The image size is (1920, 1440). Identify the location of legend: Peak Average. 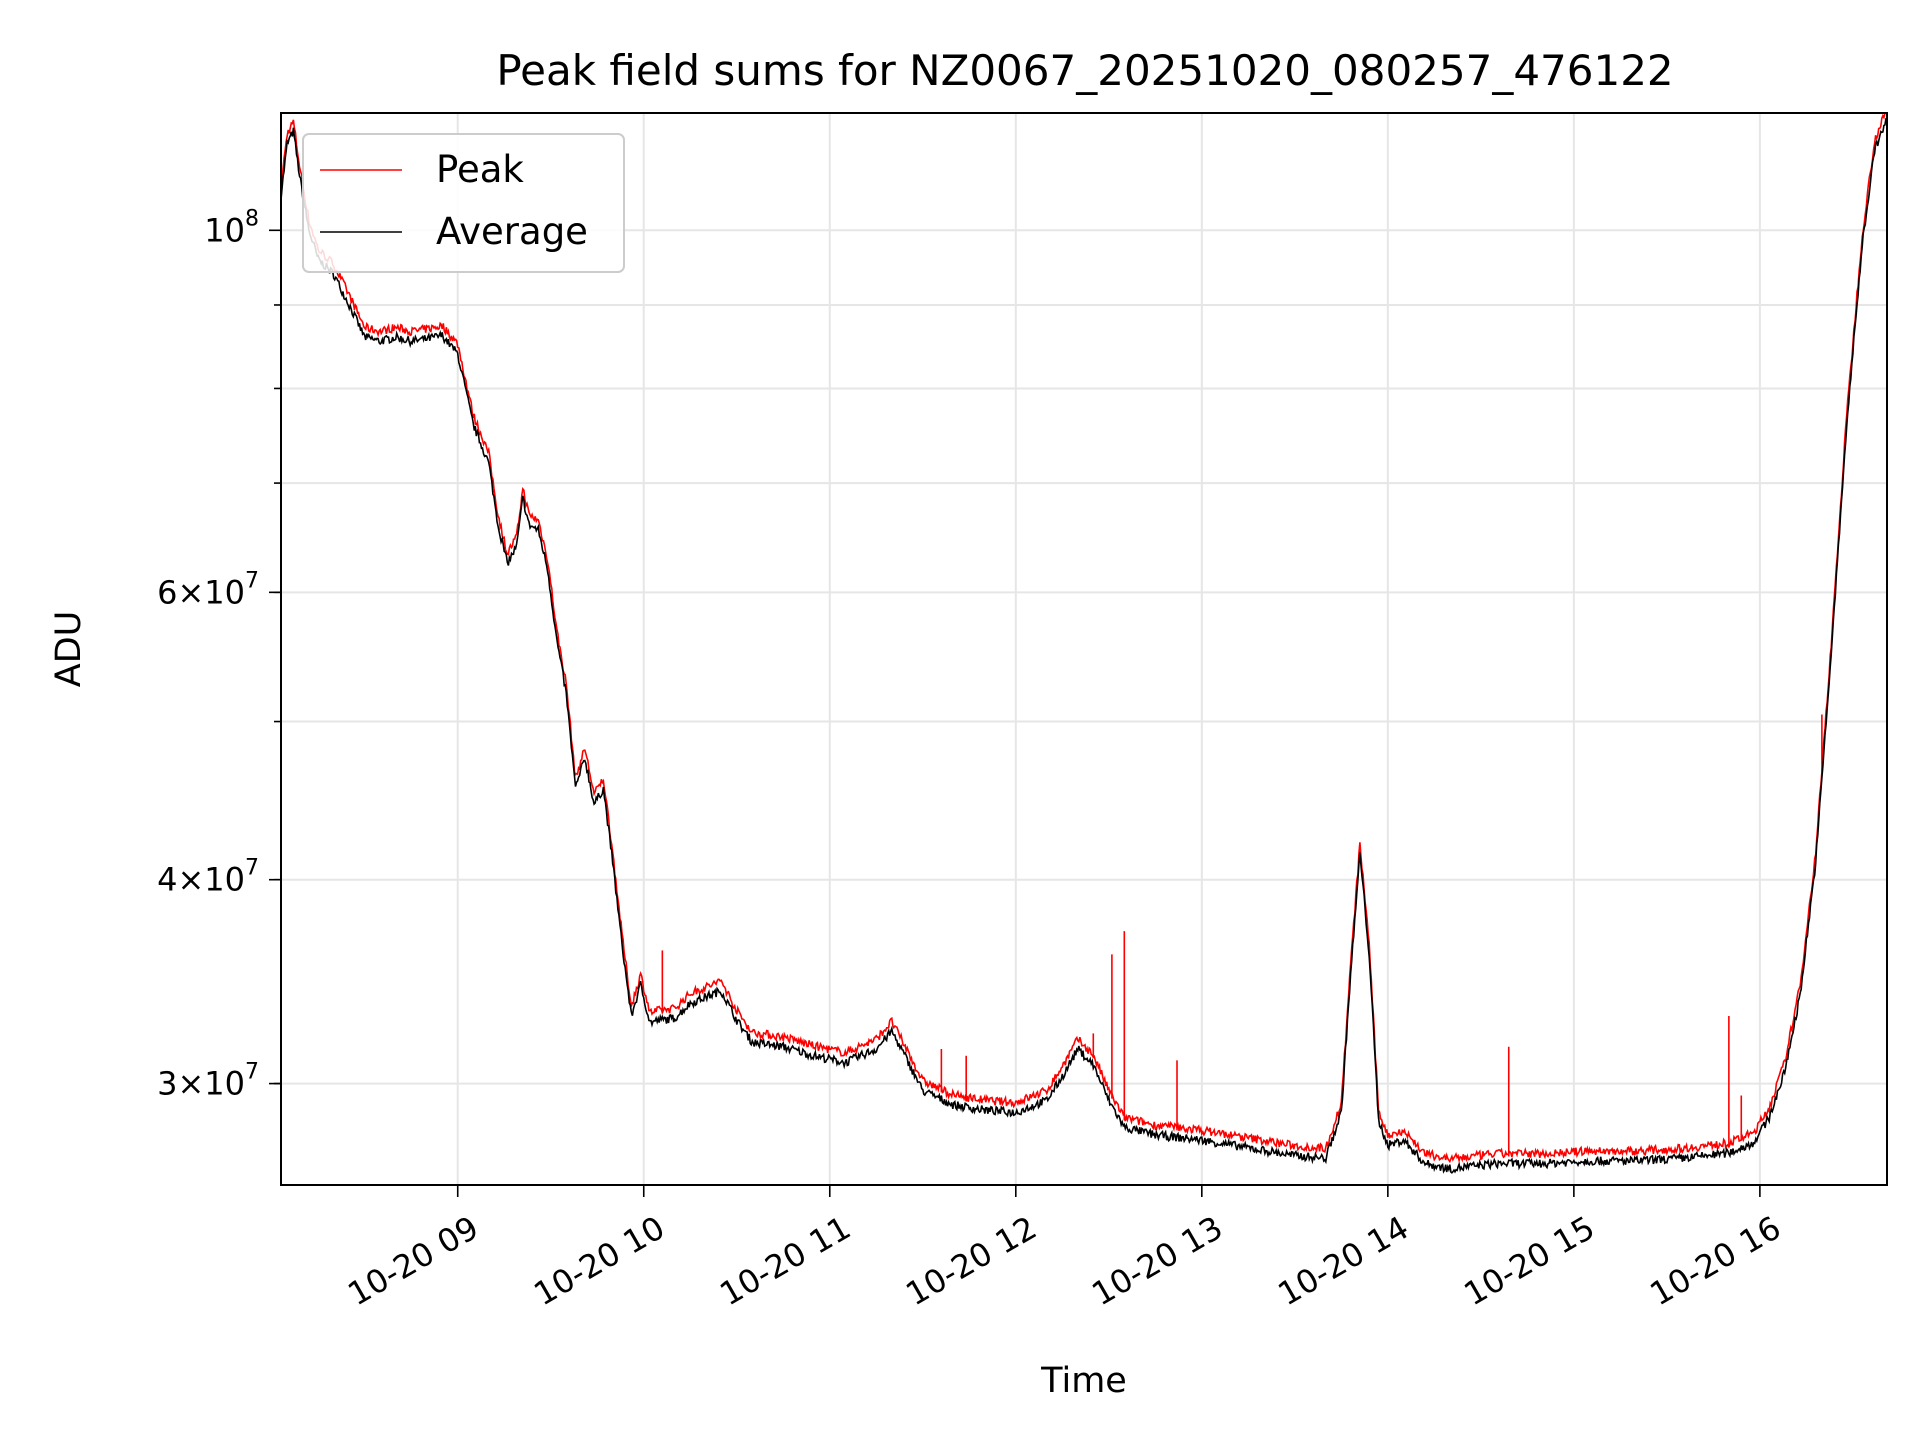
(463, 203).